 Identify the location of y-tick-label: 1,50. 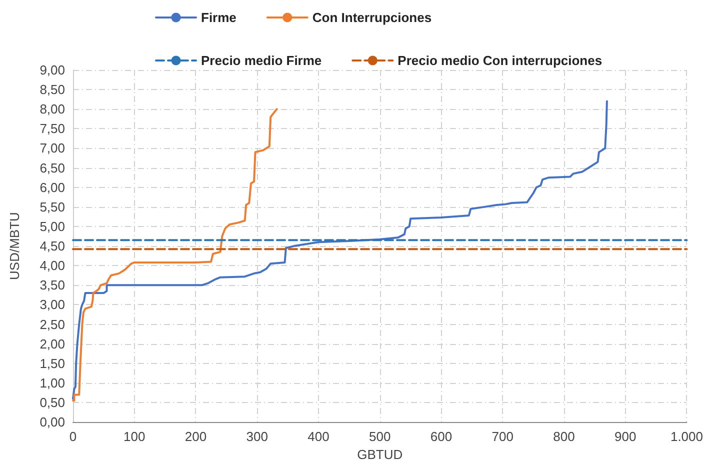
(52, 363).